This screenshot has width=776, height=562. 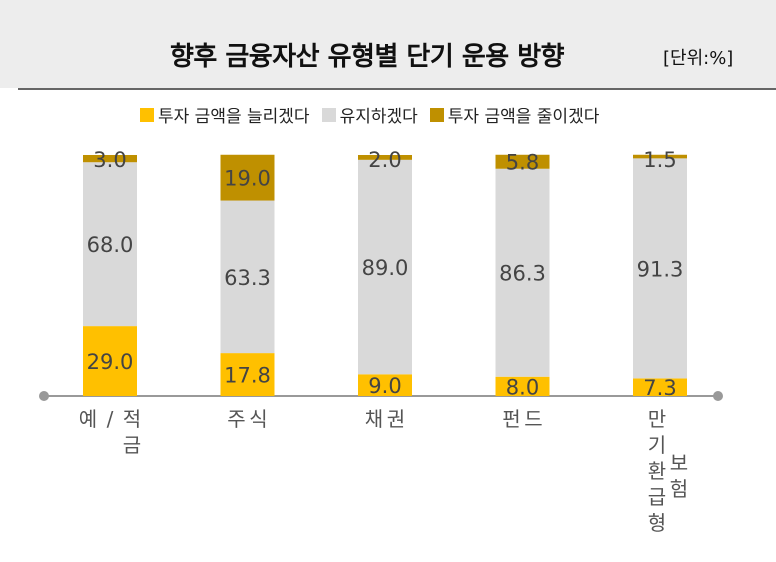 What do you see at coordinates (397, 89) in the screenshot?
I see `title-divider` at bounding box center [397, 89].